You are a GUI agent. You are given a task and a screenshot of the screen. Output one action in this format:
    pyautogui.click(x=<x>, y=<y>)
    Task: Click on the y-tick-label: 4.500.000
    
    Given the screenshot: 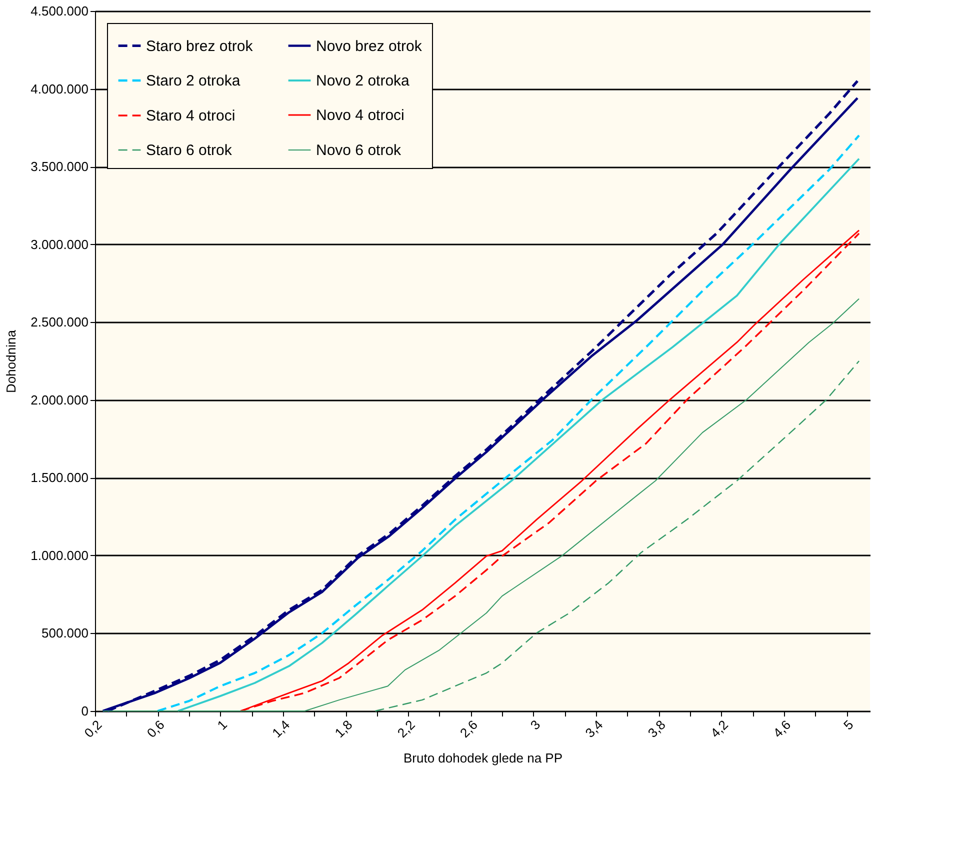 What is the action you would take?
    pyautogui.click(x=59, y=11)
    